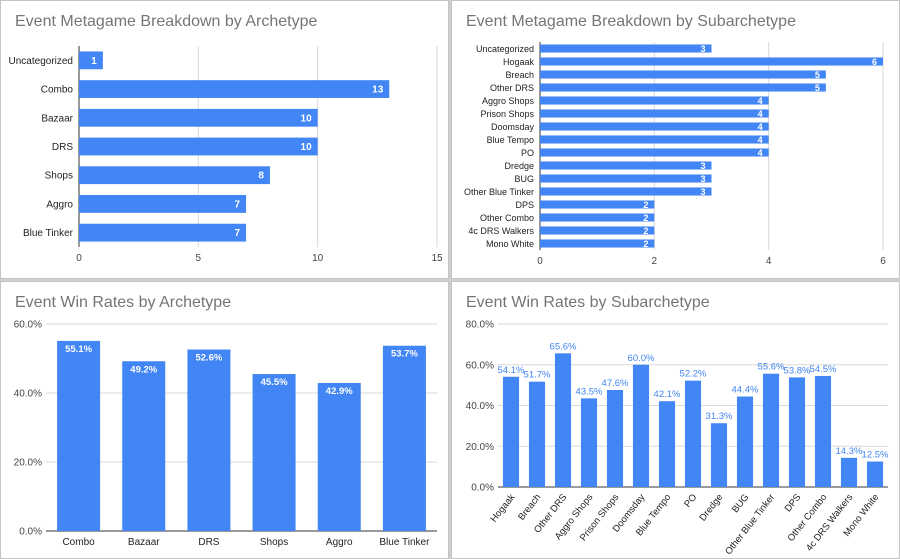 This screenshot has height=559, width=900. What do you see at coordinates (59, 176) in the screenshot?
I see `category-label: Shops` at bounding box center [59, 176].